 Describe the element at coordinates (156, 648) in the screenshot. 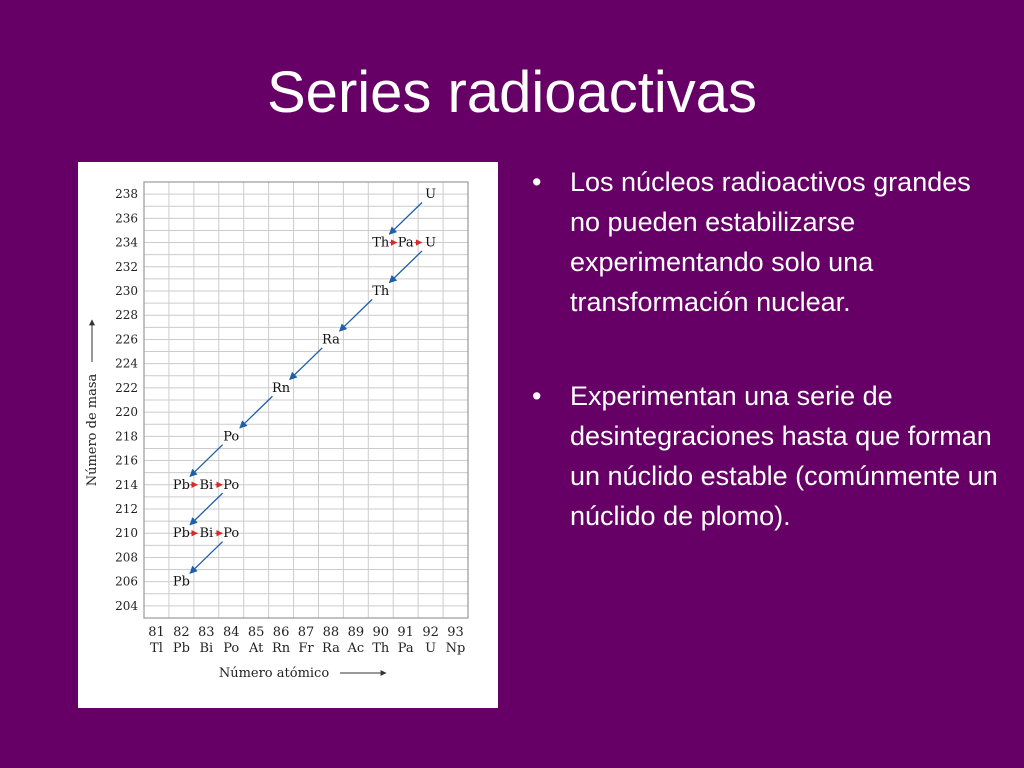

I see `x-tick-symbol: Tl` at that location.